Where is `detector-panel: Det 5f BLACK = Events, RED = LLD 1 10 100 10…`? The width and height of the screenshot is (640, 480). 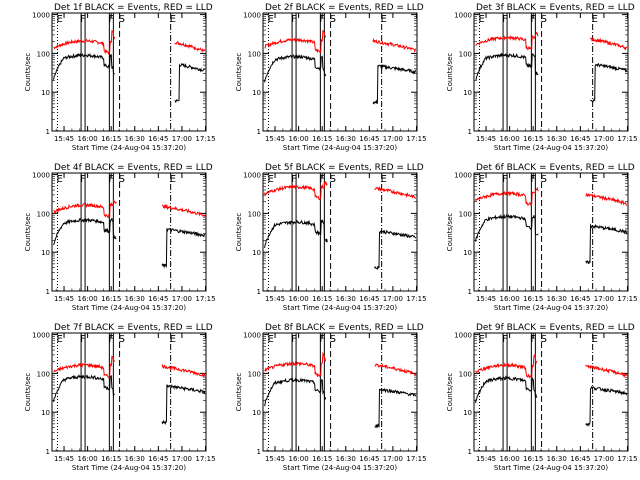 detector-panel: Det 5f BLACK = Events, RED = LLD 1 10 100 10… is located at coordinates (331, 237).